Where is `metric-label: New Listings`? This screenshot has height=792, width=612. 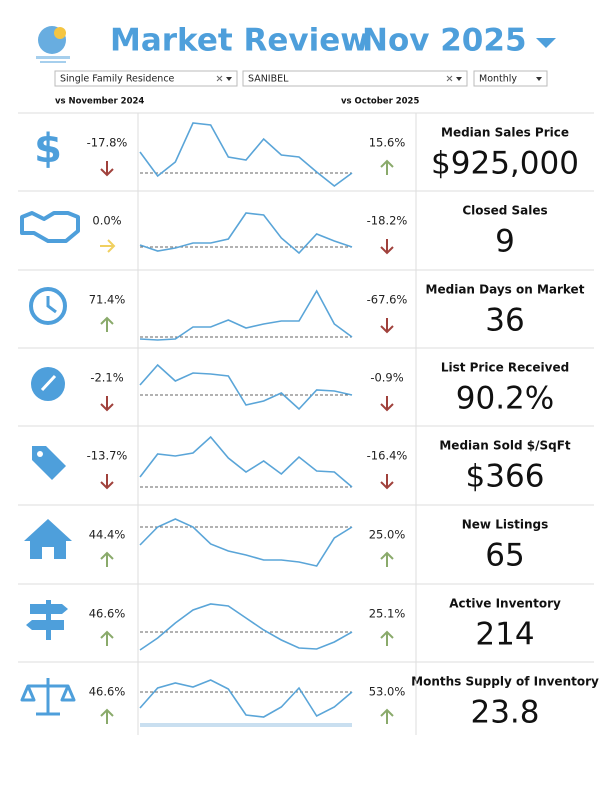
metric-label: New Listings is located at coordinates (505, 525).